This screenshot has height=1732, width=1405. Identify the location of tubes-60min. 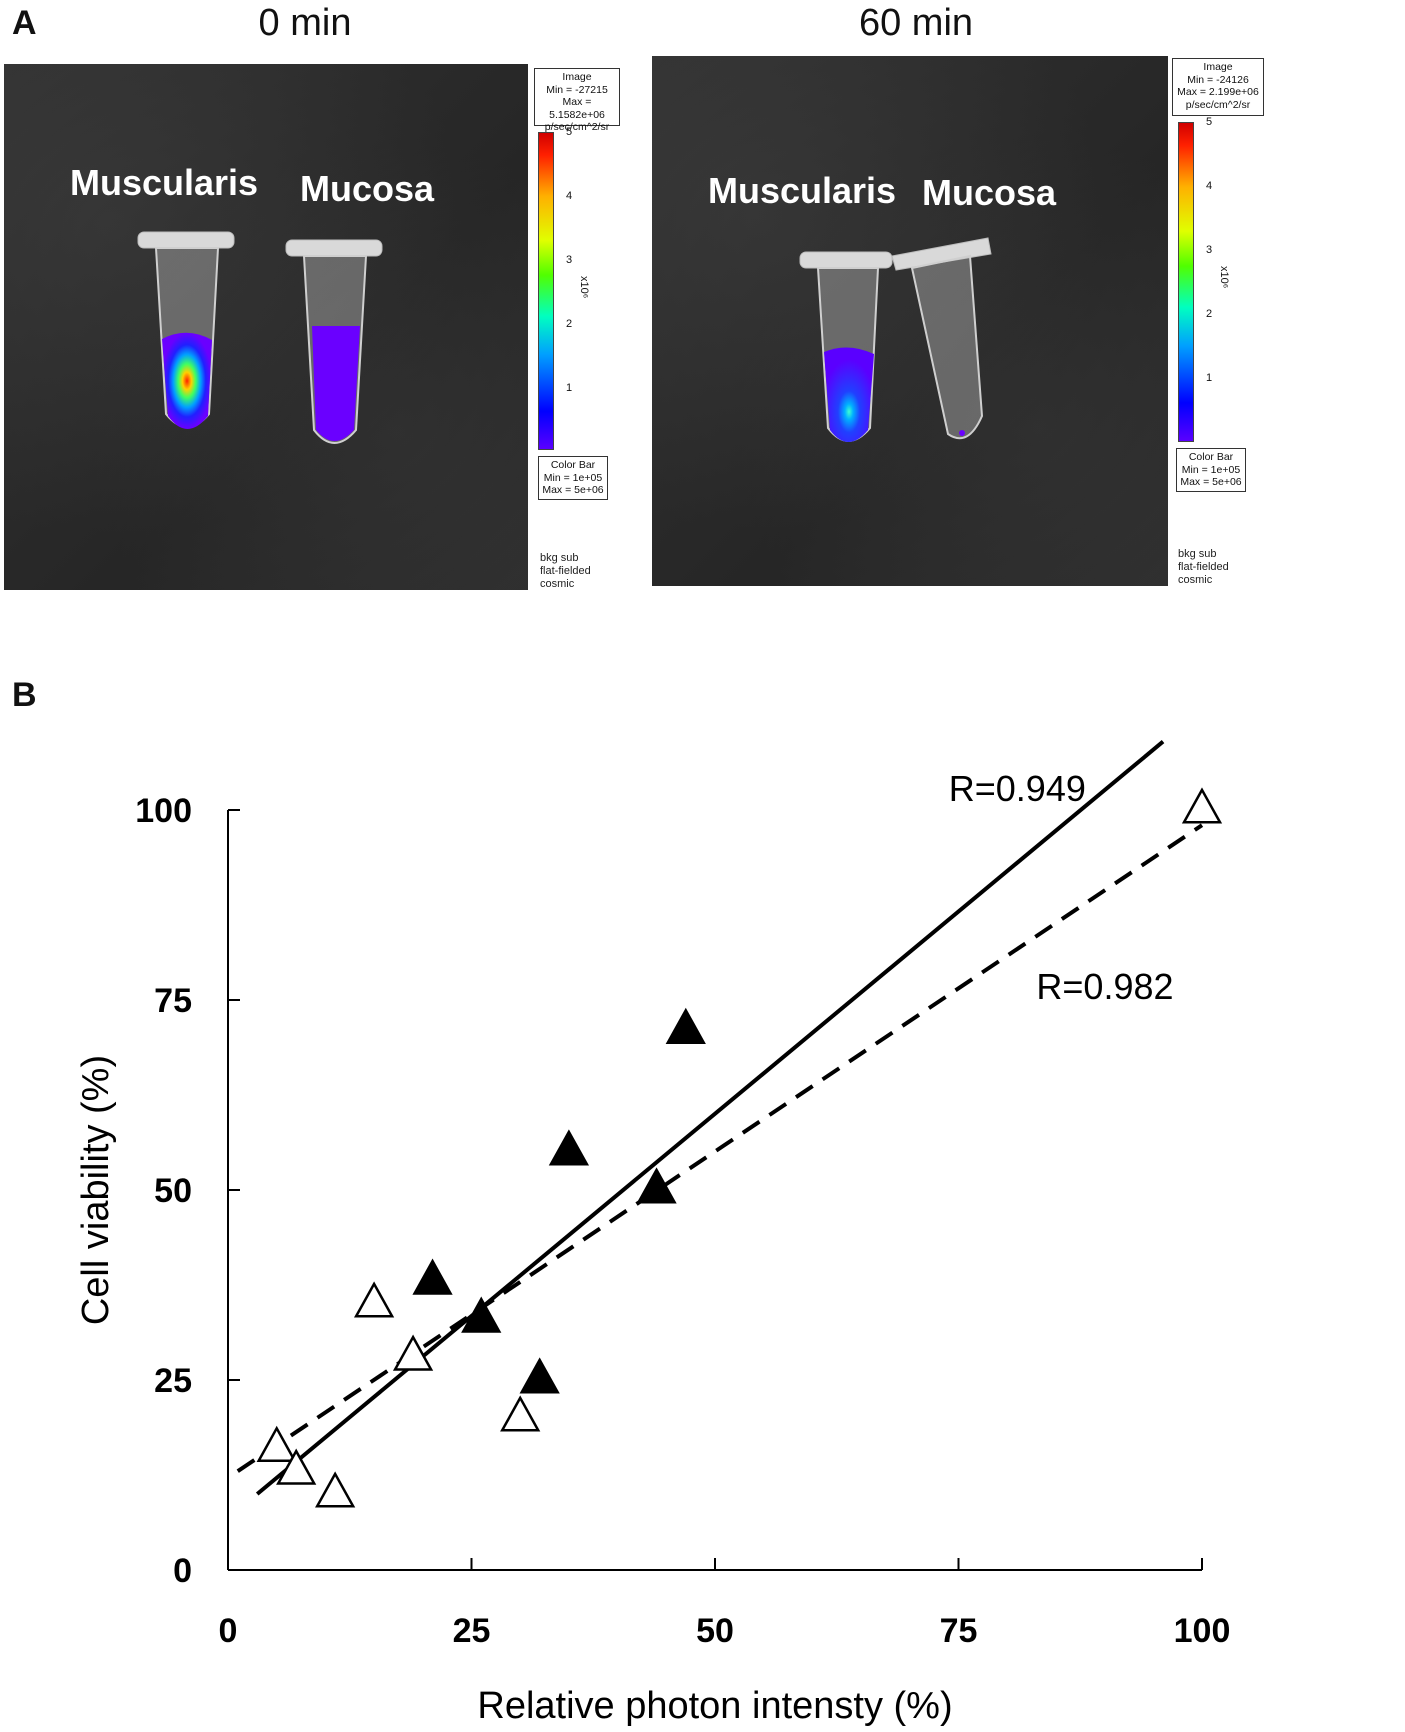
(895, 339).